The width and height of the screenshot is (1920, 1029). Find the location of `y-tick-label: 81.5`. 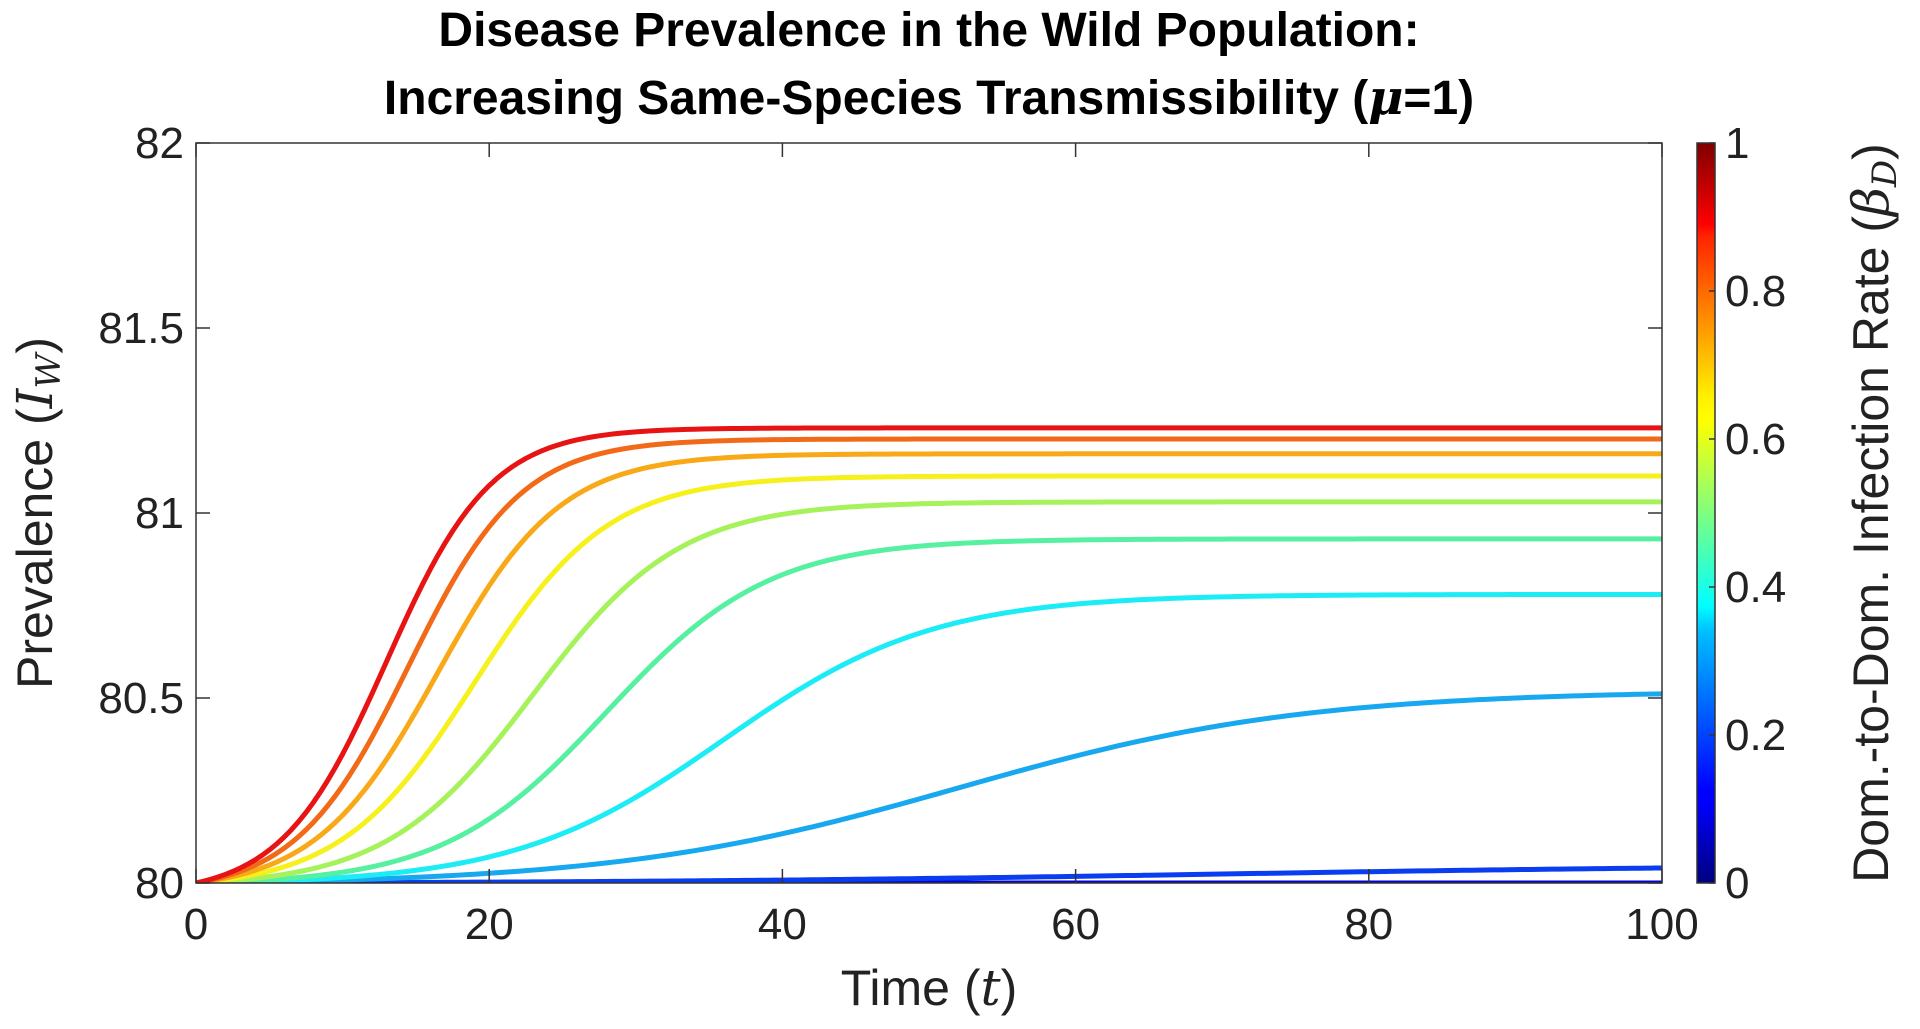

y-tick-label: 81.5 is located at coordinates (141, 328).